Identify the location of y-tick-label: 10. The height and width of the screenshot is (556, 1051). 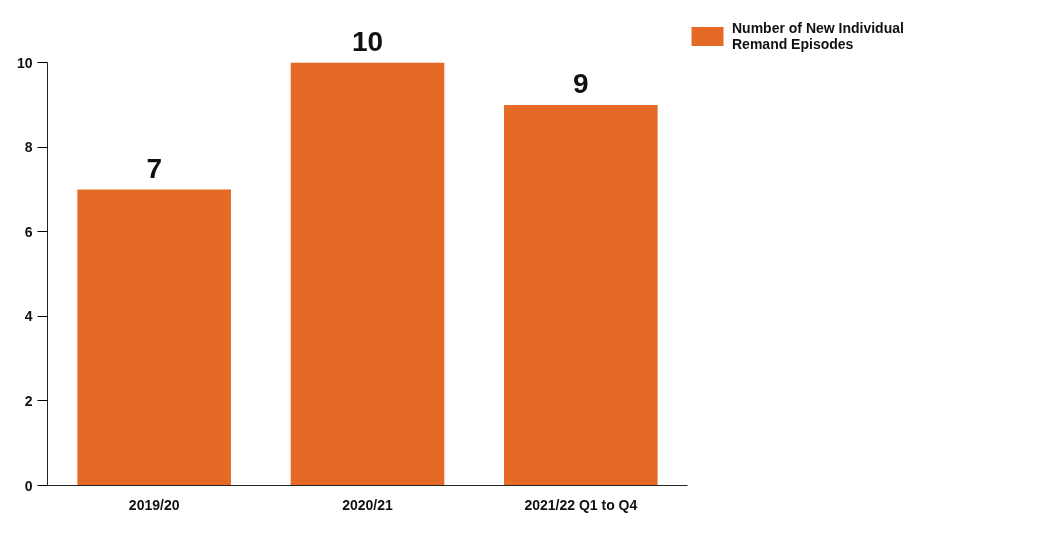
(24, 62).